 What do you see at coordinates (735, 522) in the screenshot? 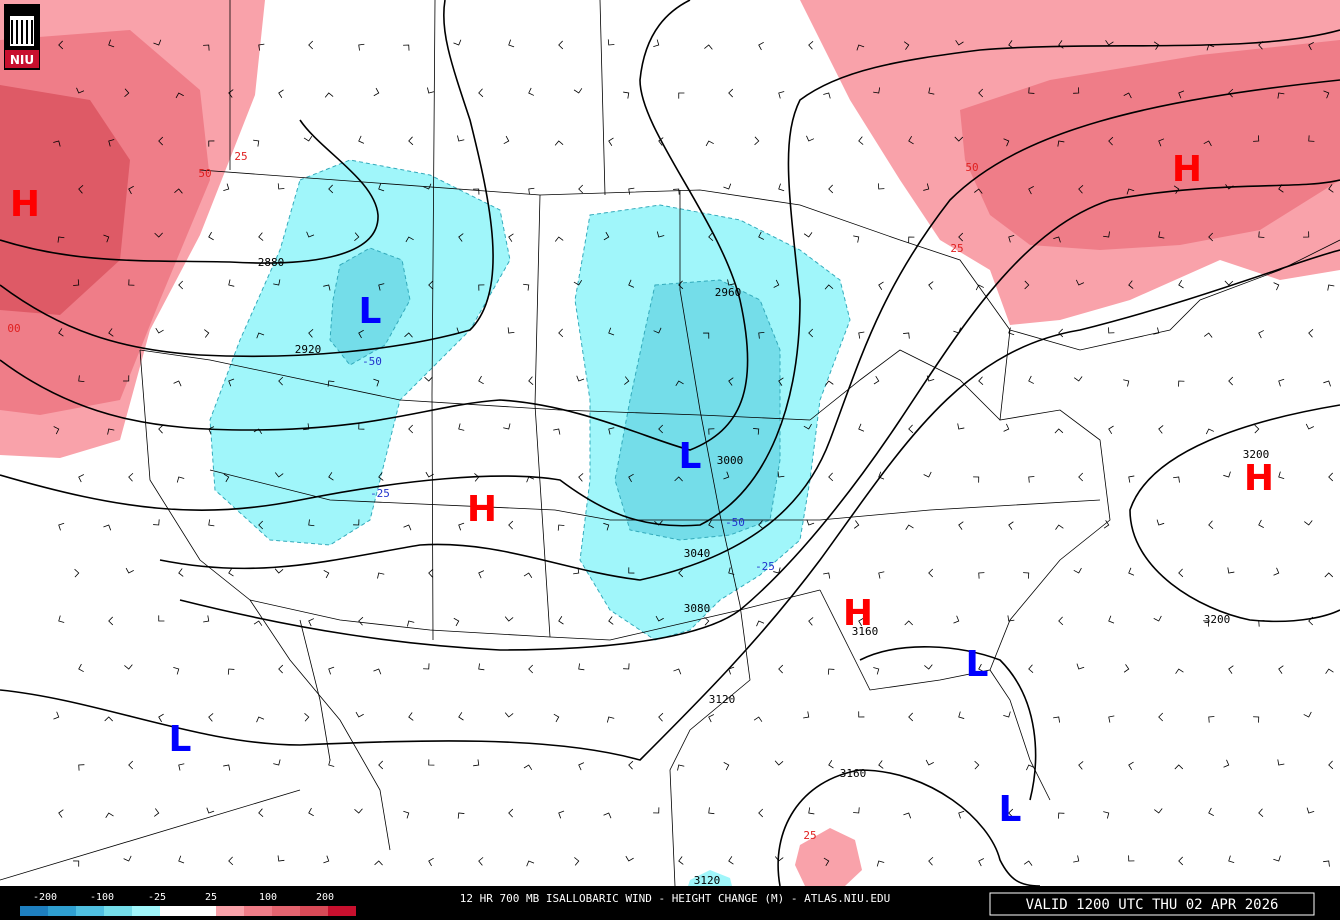
I see `change-label: -50` at bounding box center [735, 522].